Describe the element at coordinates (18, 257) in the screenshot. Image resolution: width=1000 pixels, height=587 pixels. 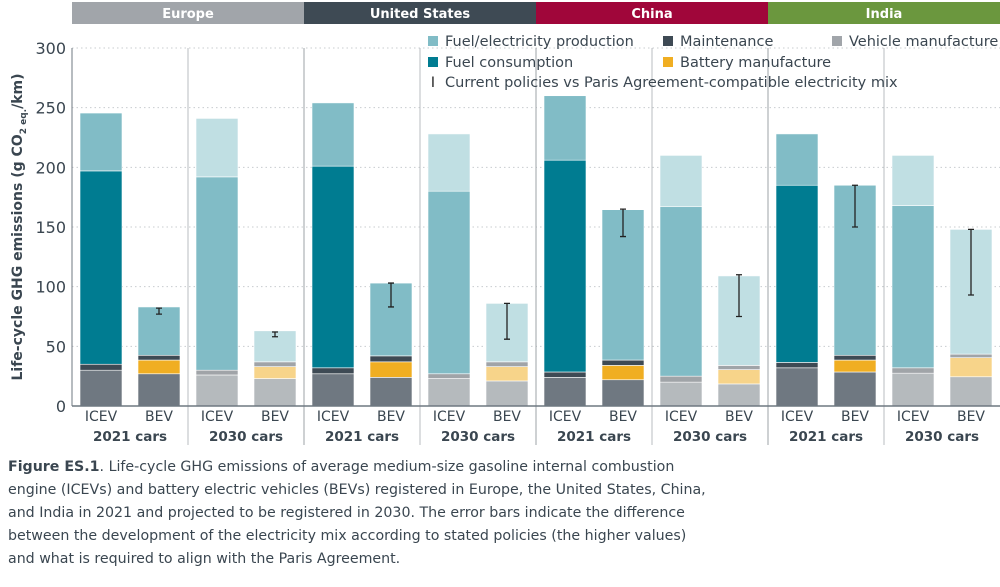
I see `y-label-main: Life-cycle GHG emissions (g CO` at that location.